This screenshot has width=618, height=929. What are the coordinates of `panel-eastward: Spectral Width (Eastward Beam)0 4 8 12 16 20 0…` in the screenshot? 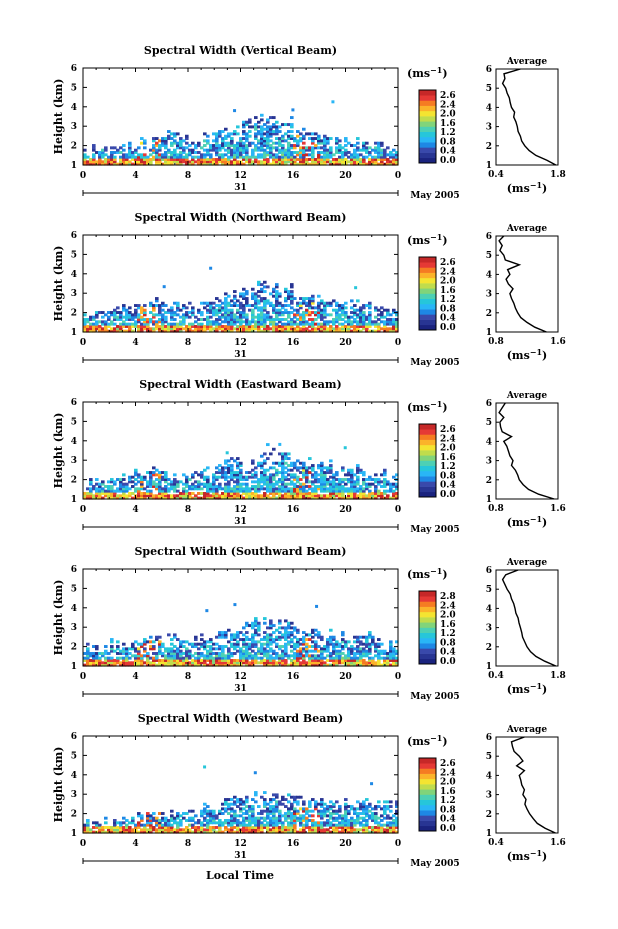 It's located at (309, 456).